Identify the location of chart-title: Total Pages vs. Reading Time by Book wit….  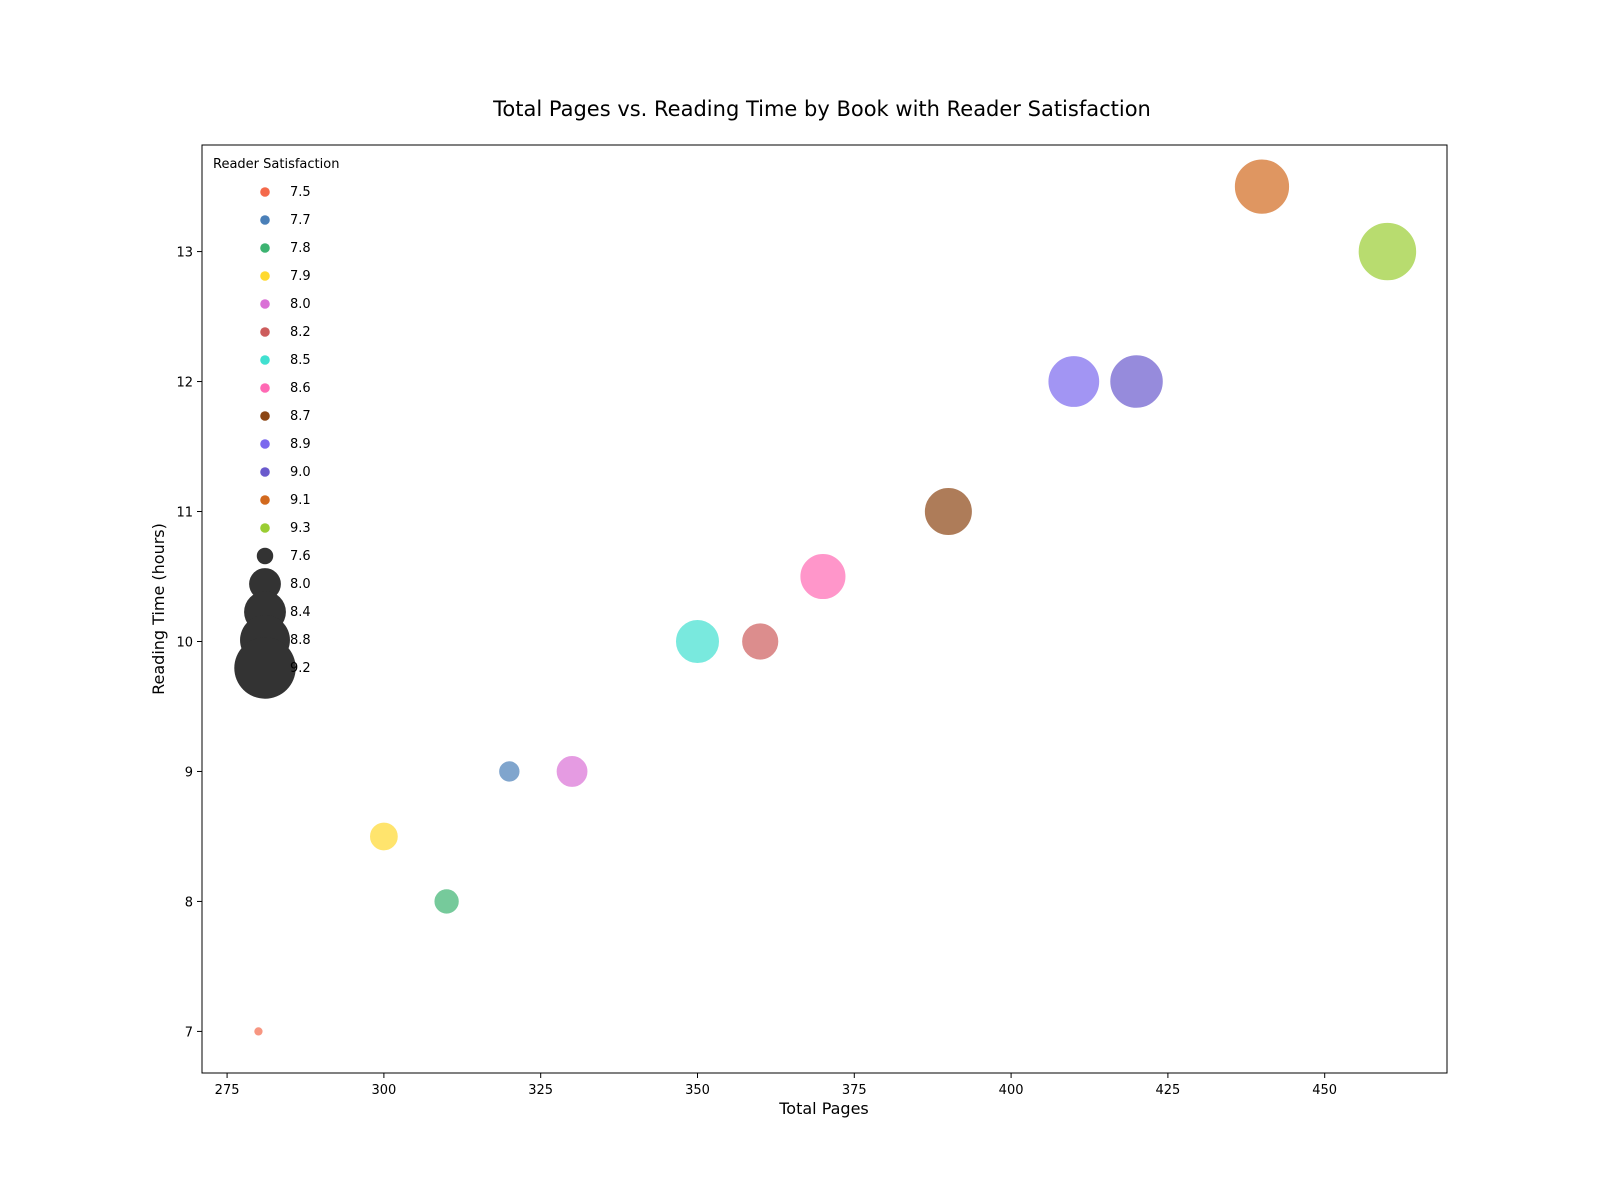
(821, 109).